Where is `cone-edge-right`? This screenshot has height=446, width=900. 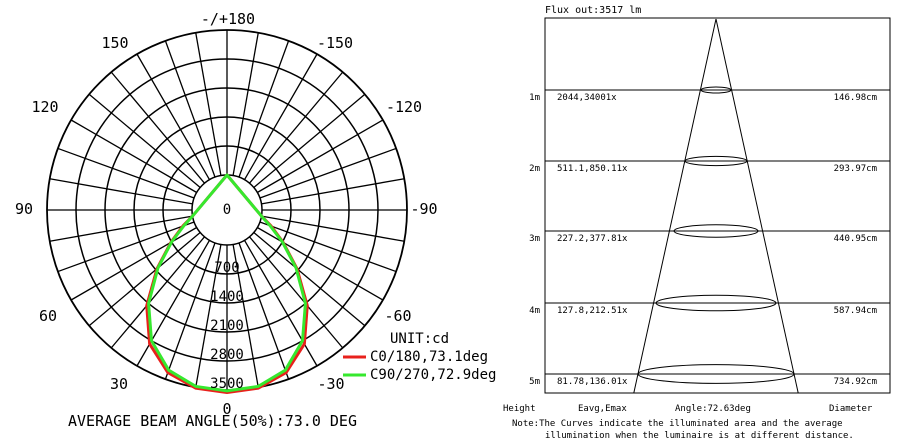
cone-edge-right is located at coordinates (757, 206).